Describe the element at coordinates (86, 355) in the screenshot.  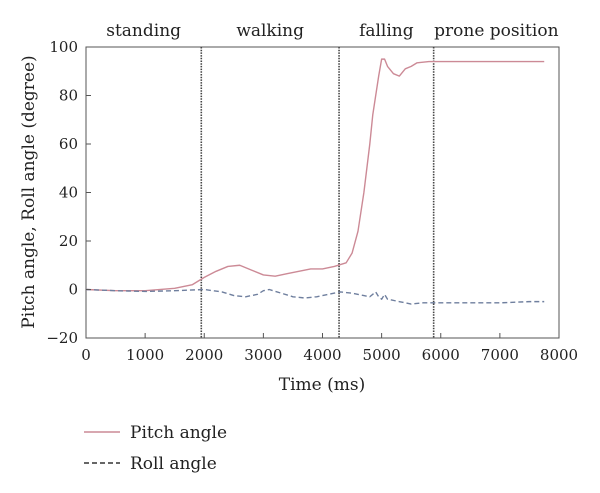
I see `x-tick-label: 0` at that location.